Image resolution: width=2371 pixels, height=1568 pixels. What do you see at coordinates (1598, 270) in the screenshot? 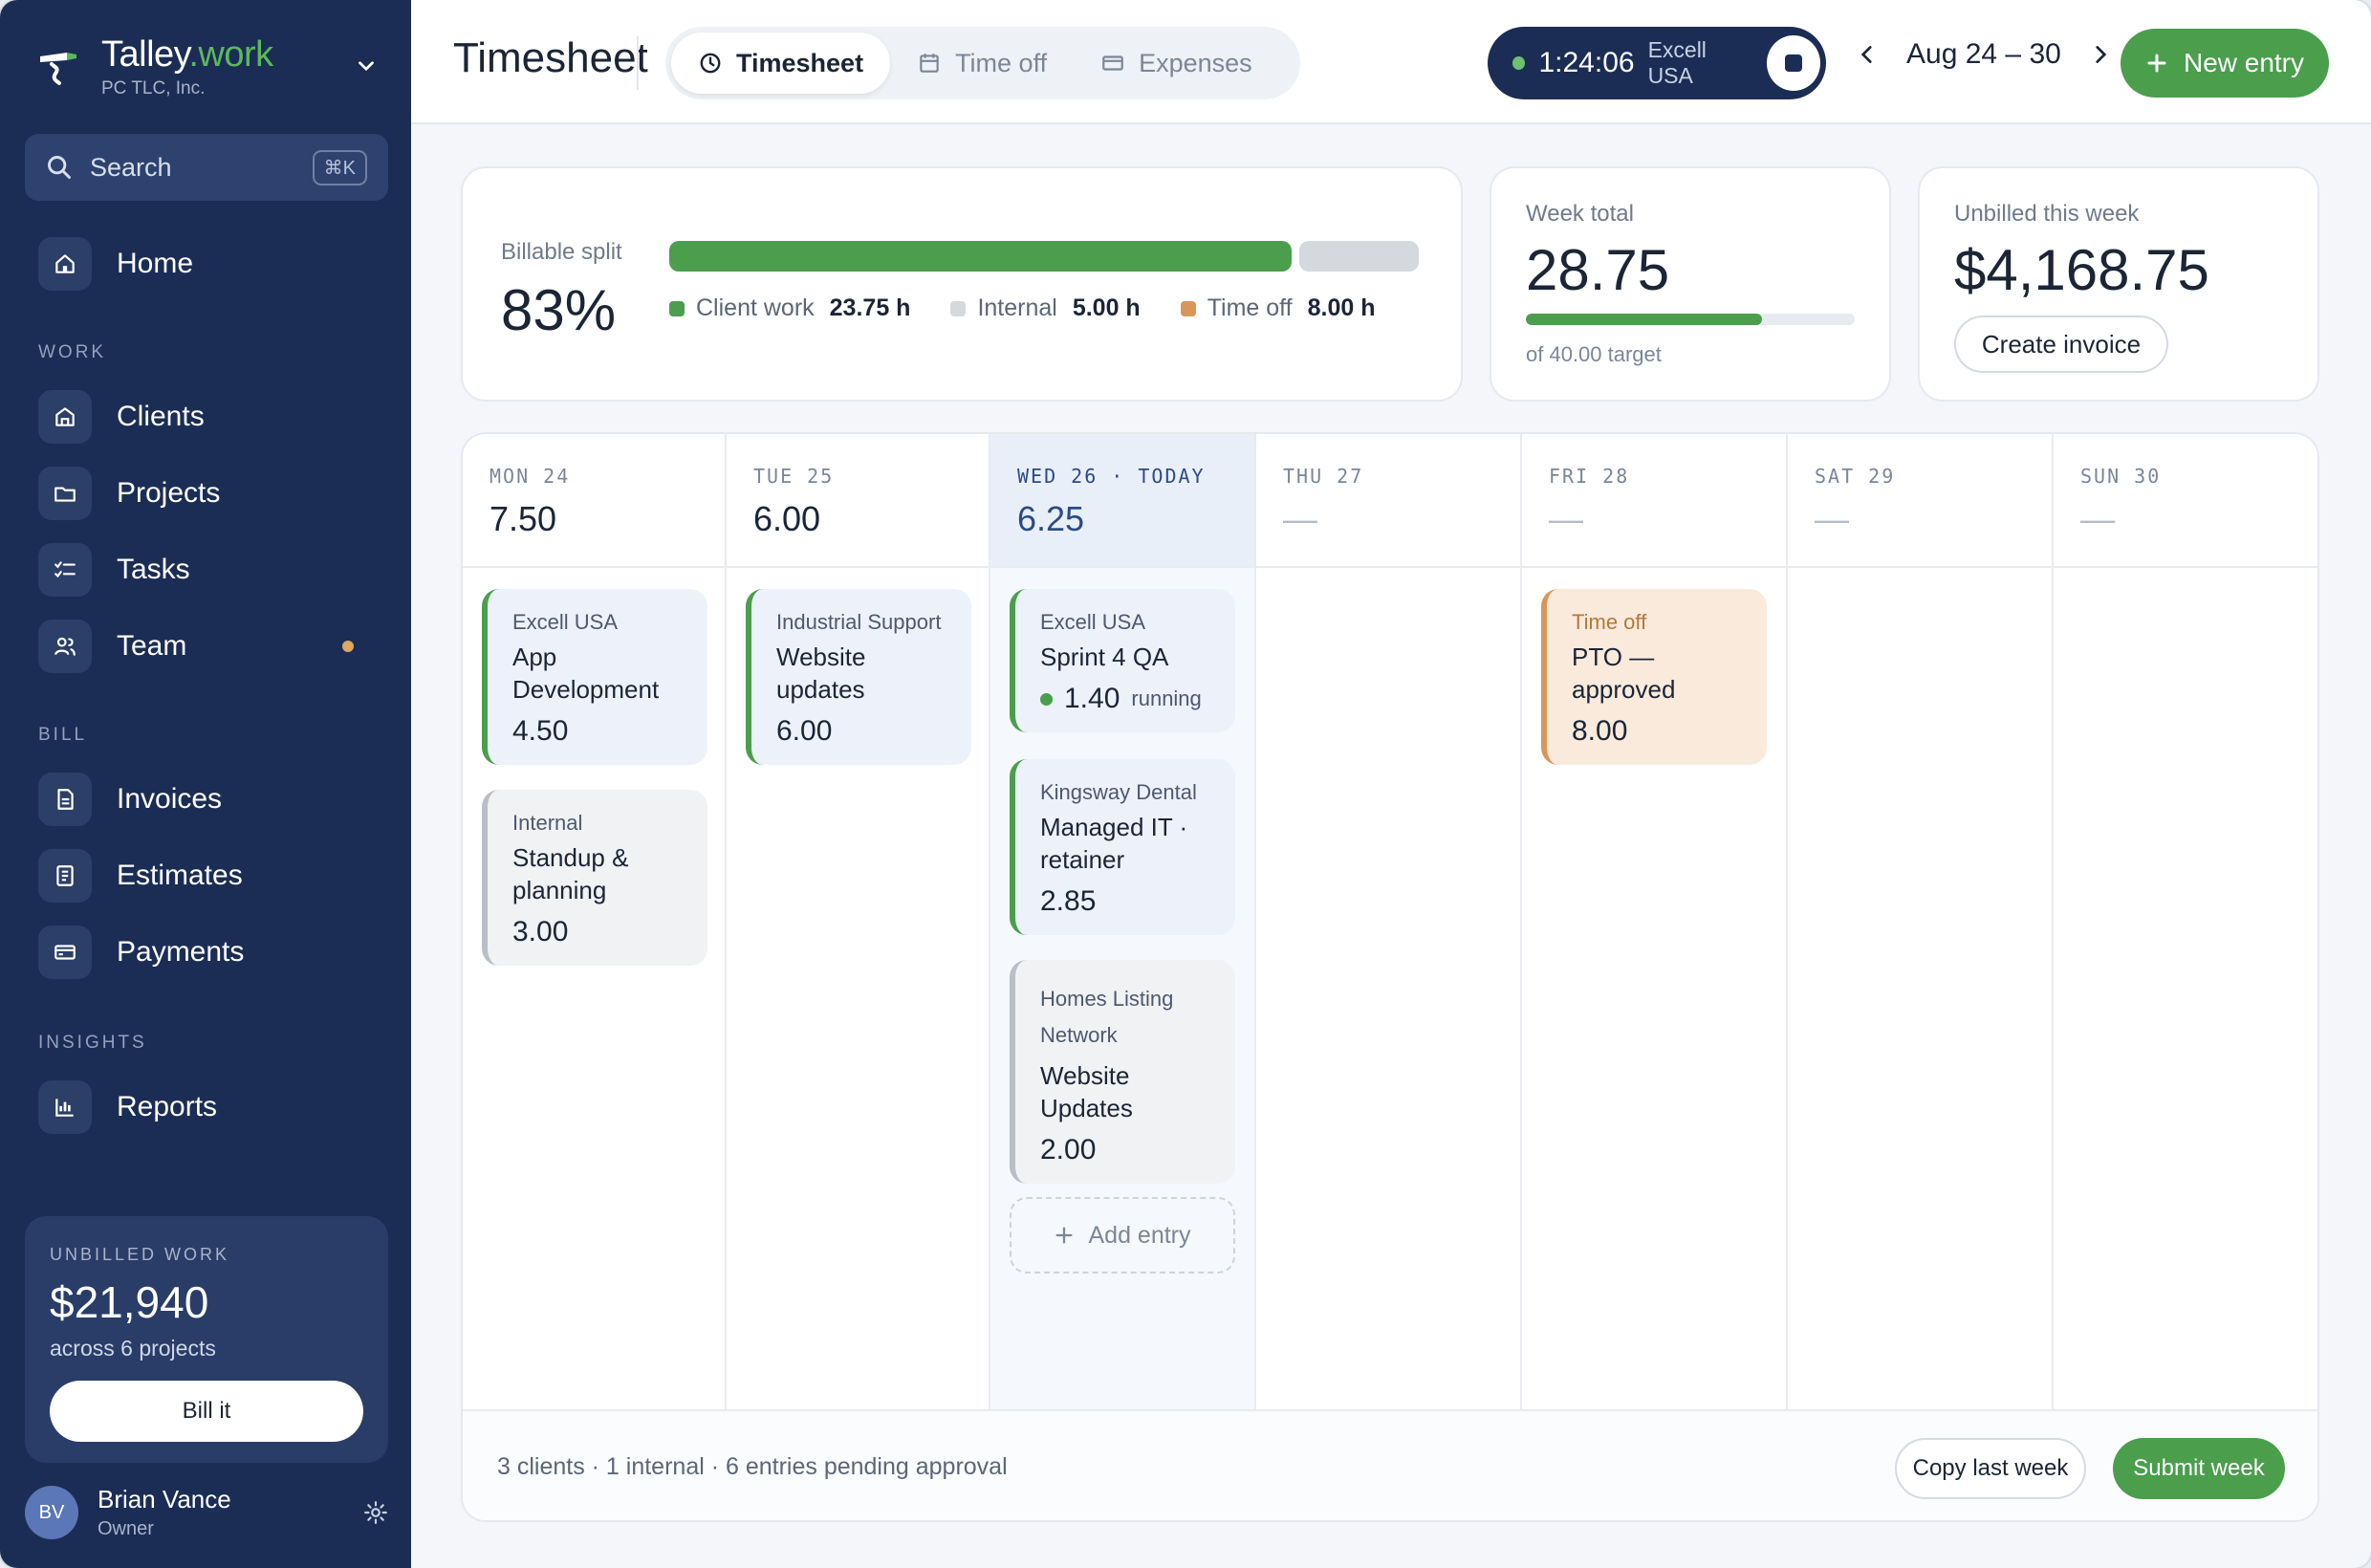
I see `week-total-value: 28.75` at bounding box center [1598, 270].